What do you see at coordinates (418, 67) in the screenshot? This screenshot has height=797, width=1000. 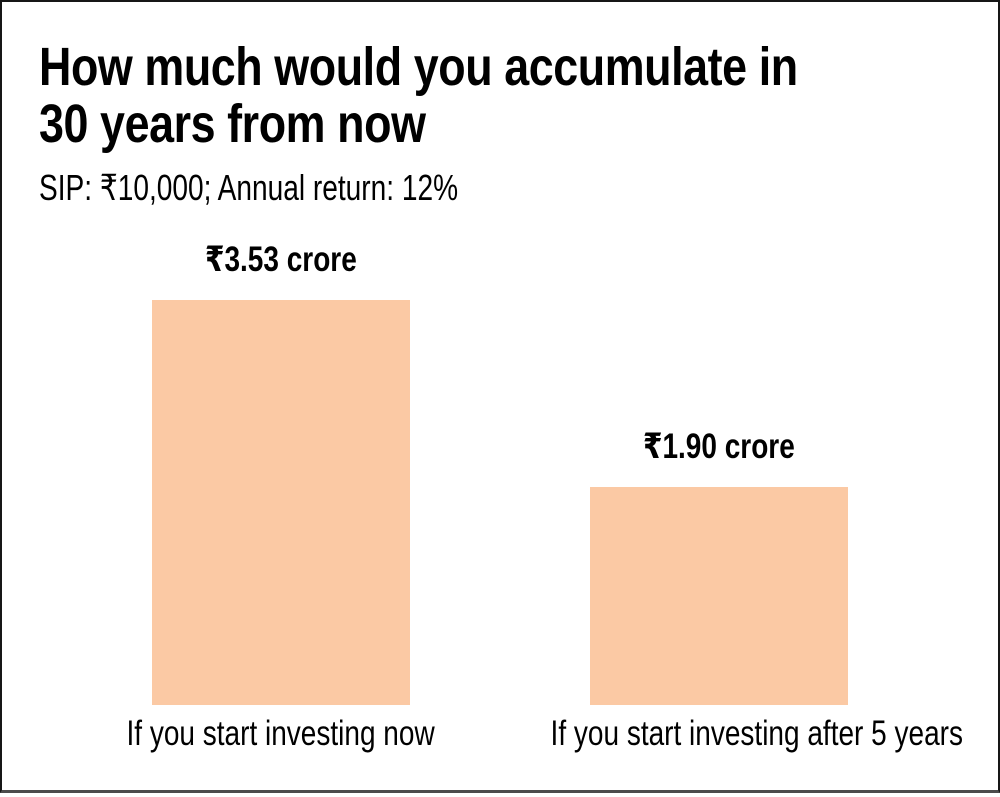 I see `chart-title-line-1: How much would you accumulate in` at bounding box center [418, 67].